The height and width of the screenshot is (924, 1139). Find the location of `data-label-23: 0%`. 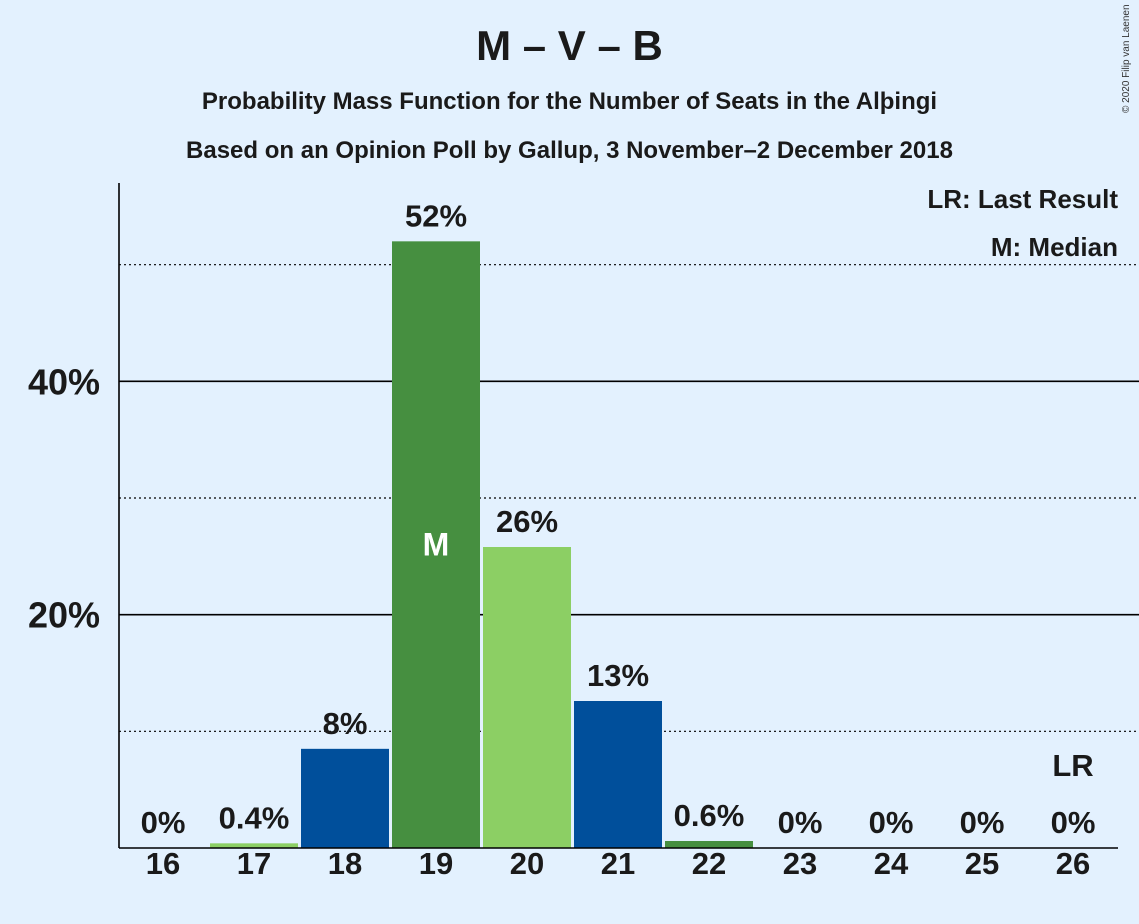

data-label-23: 0% is located at coordinates (800, 822).